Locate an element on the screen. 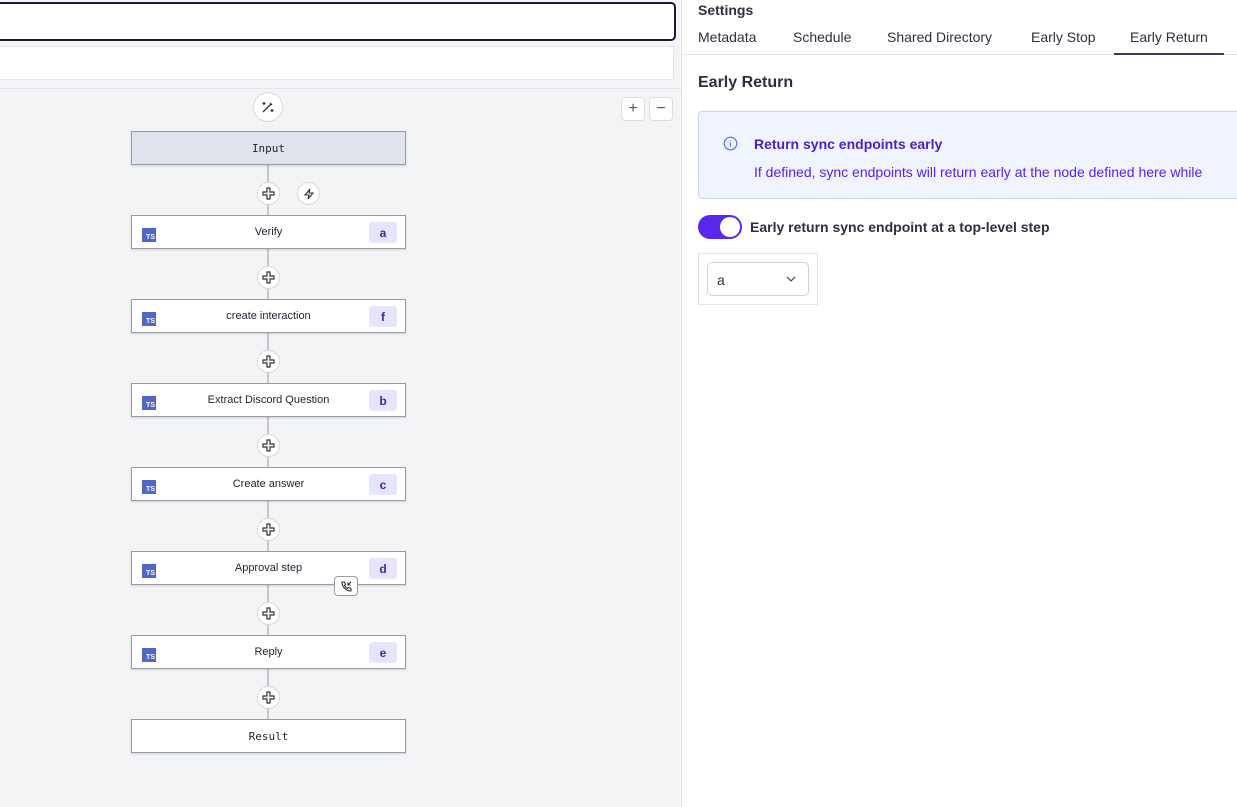 This screenshot has height=807, width=1237. early-return-toggle is located at coordinates (720, 227).